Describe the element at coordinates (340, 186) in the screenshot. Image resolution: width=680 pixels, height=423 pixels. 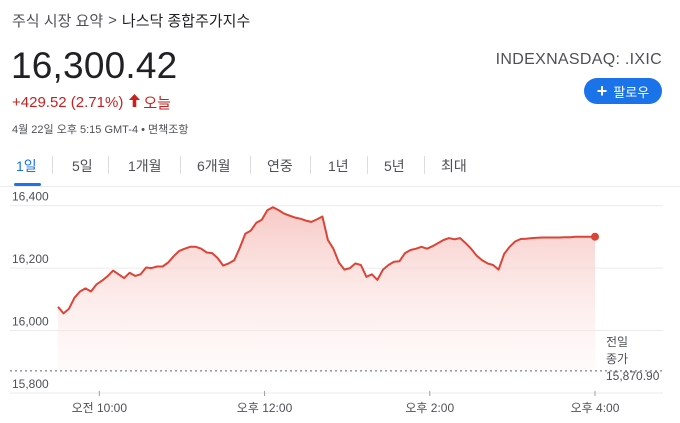
I see `tabs-divider` at that location.